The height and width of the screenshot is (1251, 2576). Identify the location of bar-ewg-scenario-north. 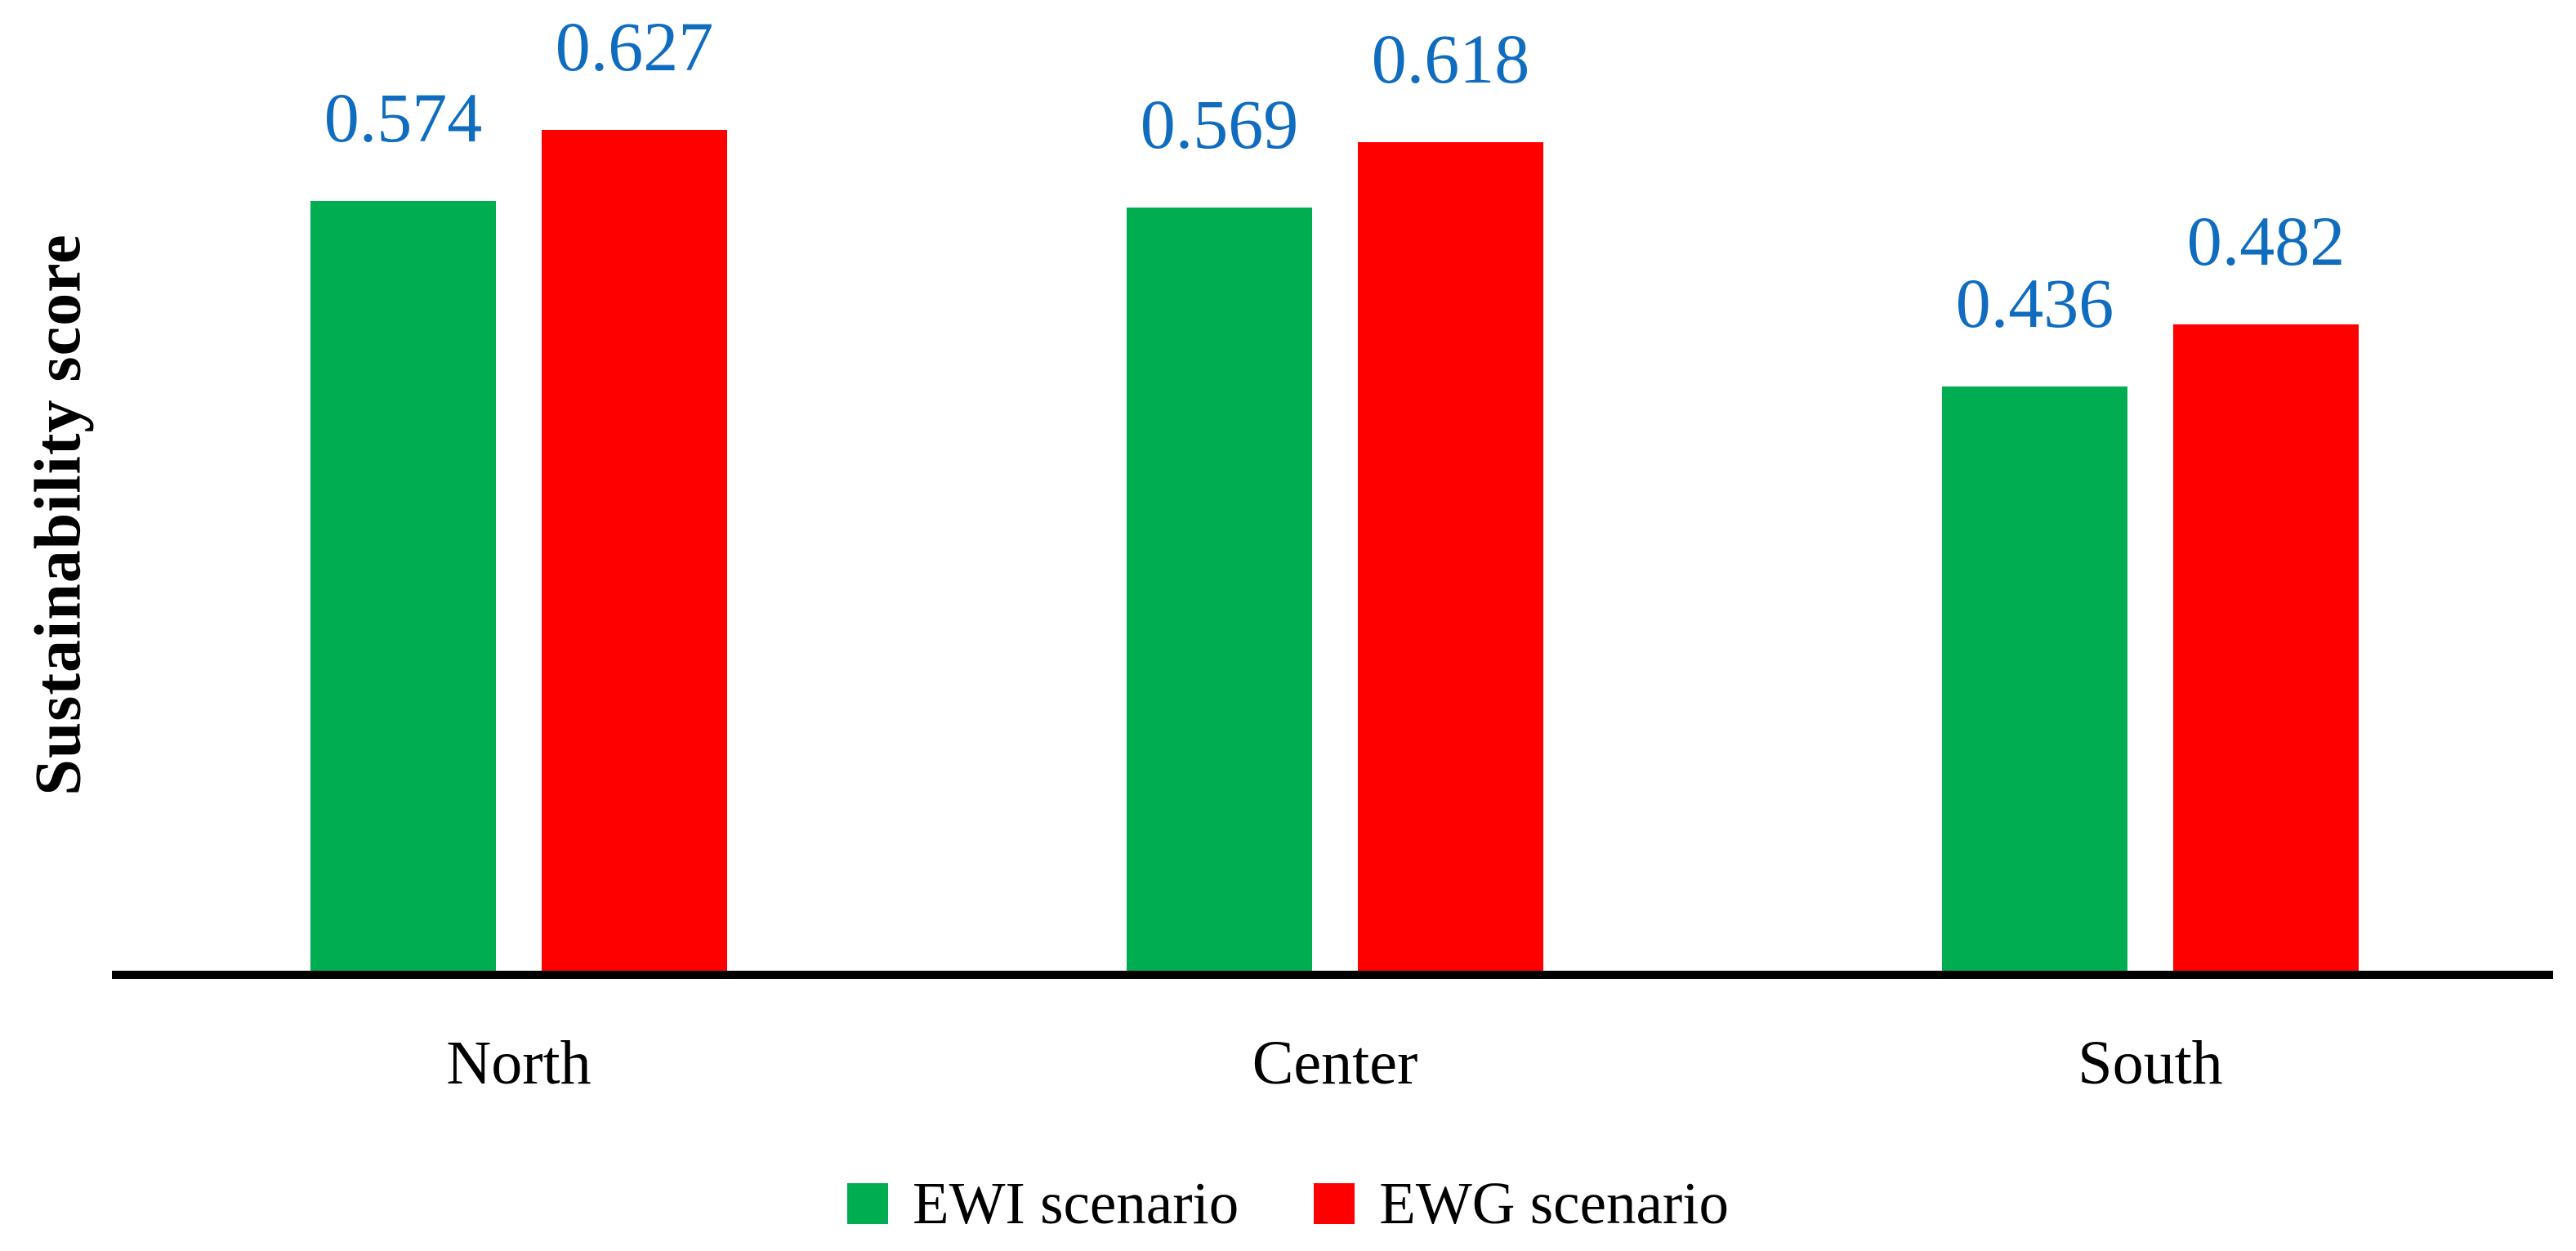
(634, 550).